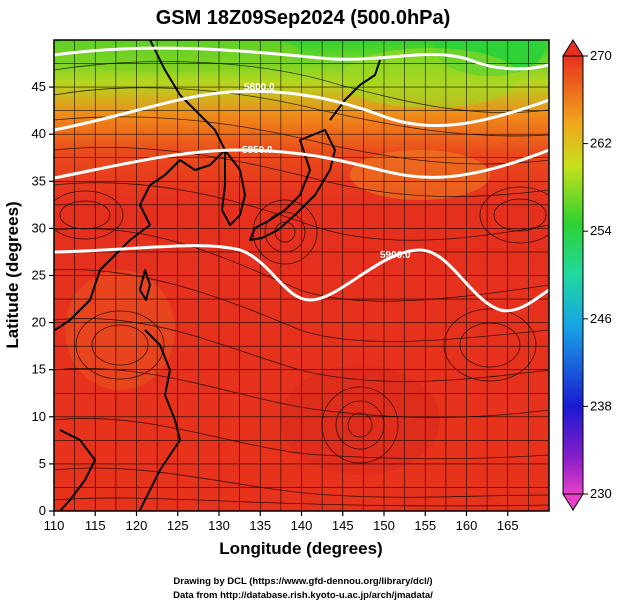 The height and width of the screenshot is (605, 619). What do you see at coordinates (259, 87) in the screenshot?
I see `contour-label-5800: 5800.0` at bounding box center [259, 87].